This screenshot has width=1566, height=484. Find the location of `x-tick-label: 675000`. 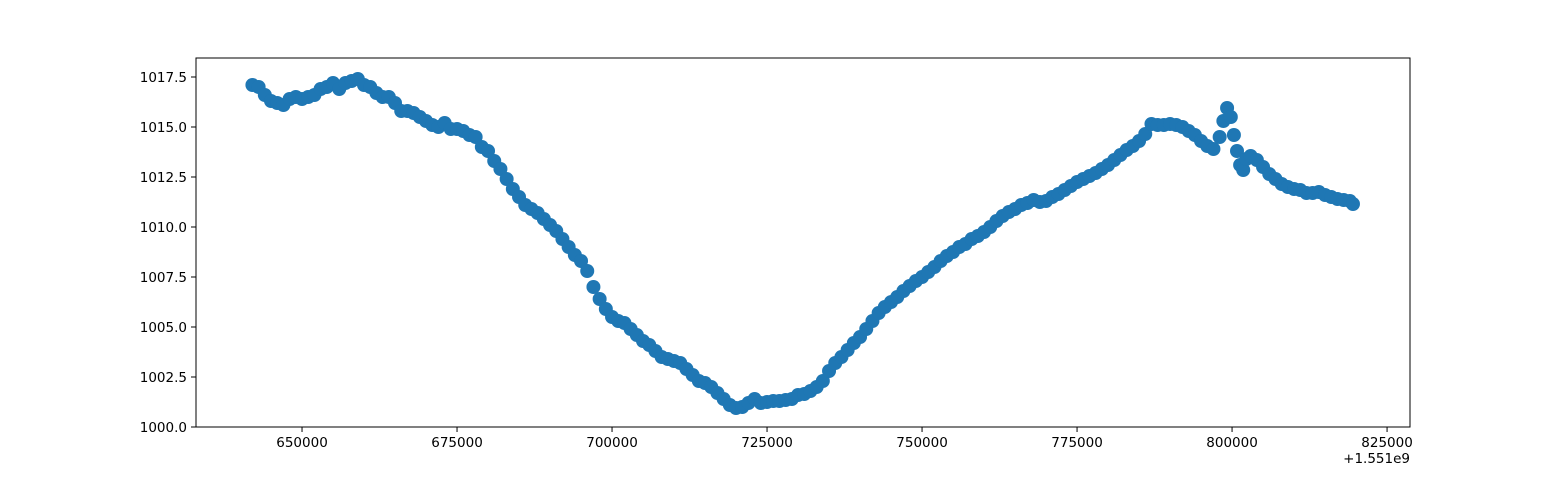

x-tick-label: 675000 is located at coordinates (457, 443).